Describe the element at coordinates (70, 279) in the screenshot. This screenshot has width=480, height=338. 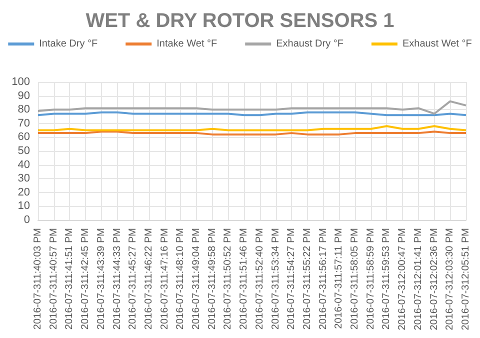
I see `x-tick-label: 2016-07-311:41:51 PM` at that location.